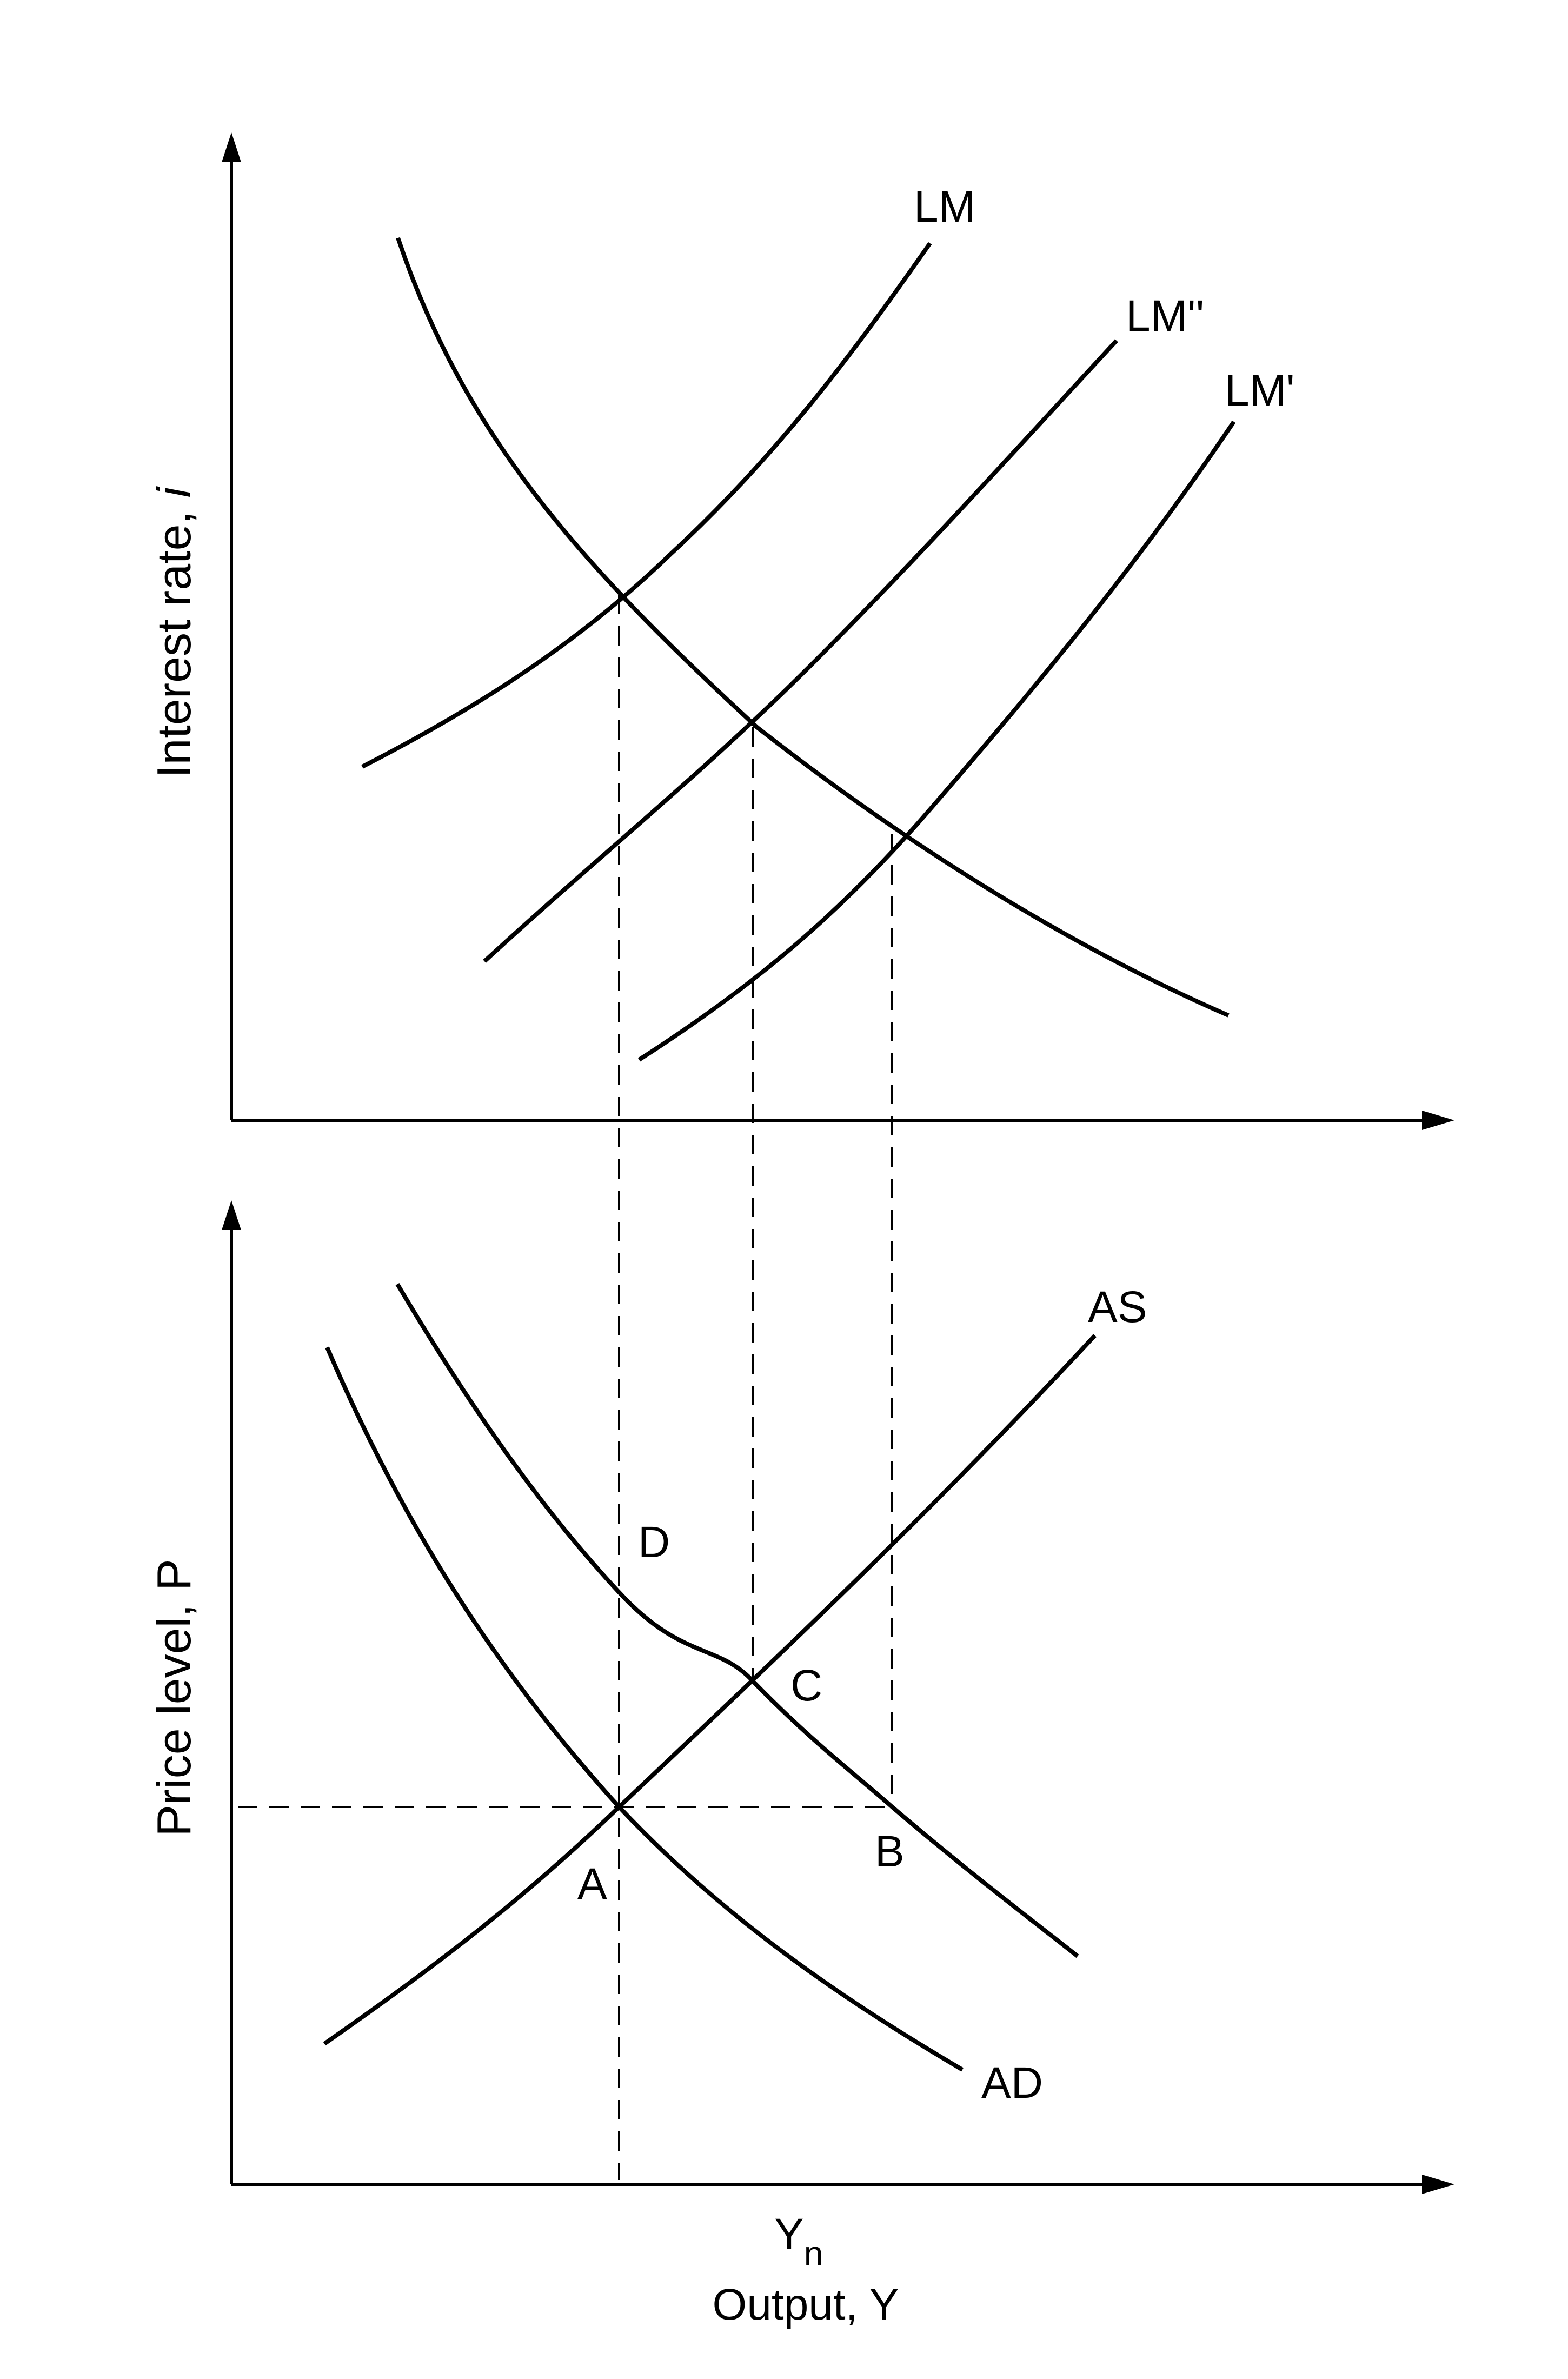  What do you see at coordinates (944, 206) in the screenshot?
I see `lm-label: LM` at bounding box center [944, 206].